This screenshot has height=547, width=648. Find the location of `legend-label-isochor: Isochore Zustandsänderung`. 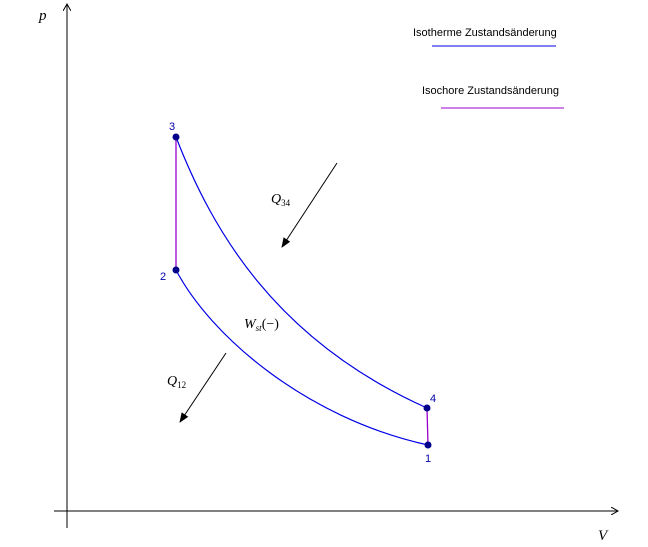

legend-label-isochor: Isochore Zustandsänderung is located at coordinates (490, 91).